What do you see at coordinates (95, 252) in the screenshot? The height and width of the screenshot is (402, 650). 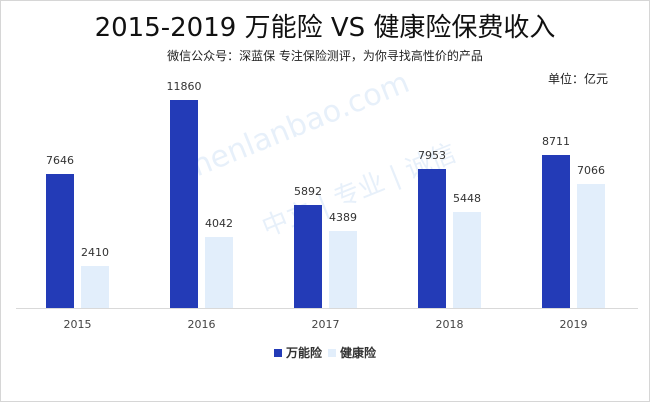 I see `data-label-2015-health: 2410` at bounding box center [95, 252].